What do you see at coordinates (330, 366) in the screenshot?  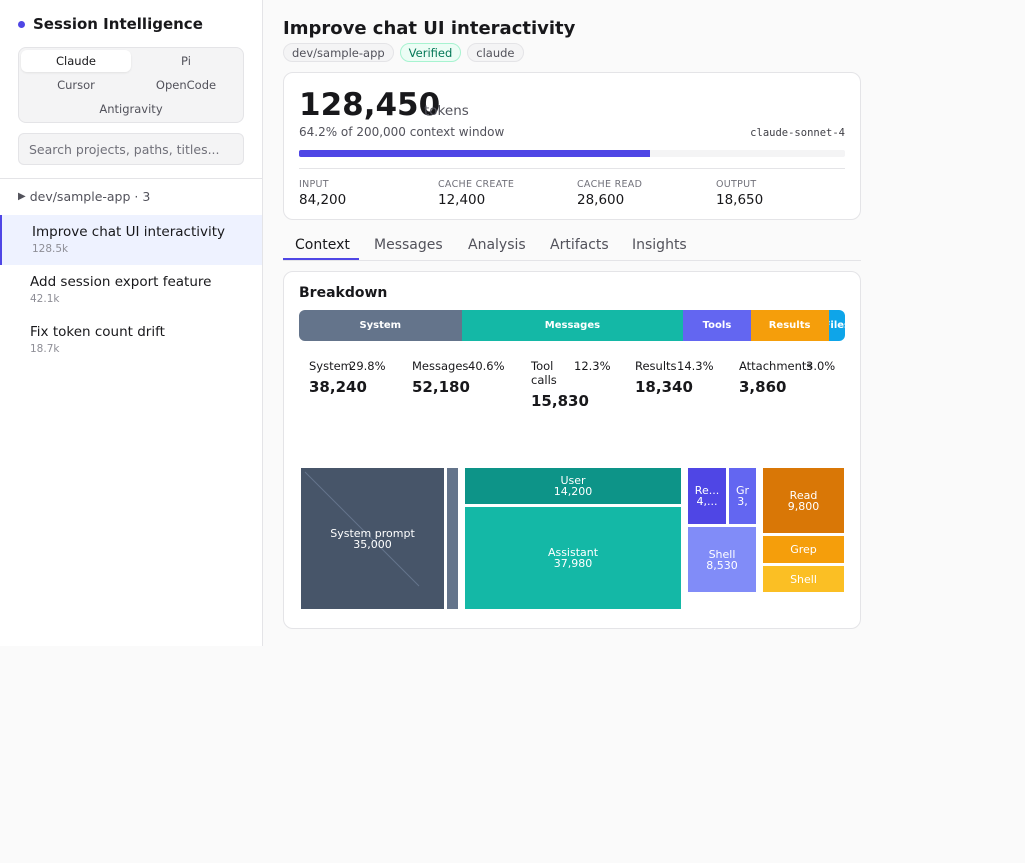 I see `category-name: System` at bounding box center [330, 366].